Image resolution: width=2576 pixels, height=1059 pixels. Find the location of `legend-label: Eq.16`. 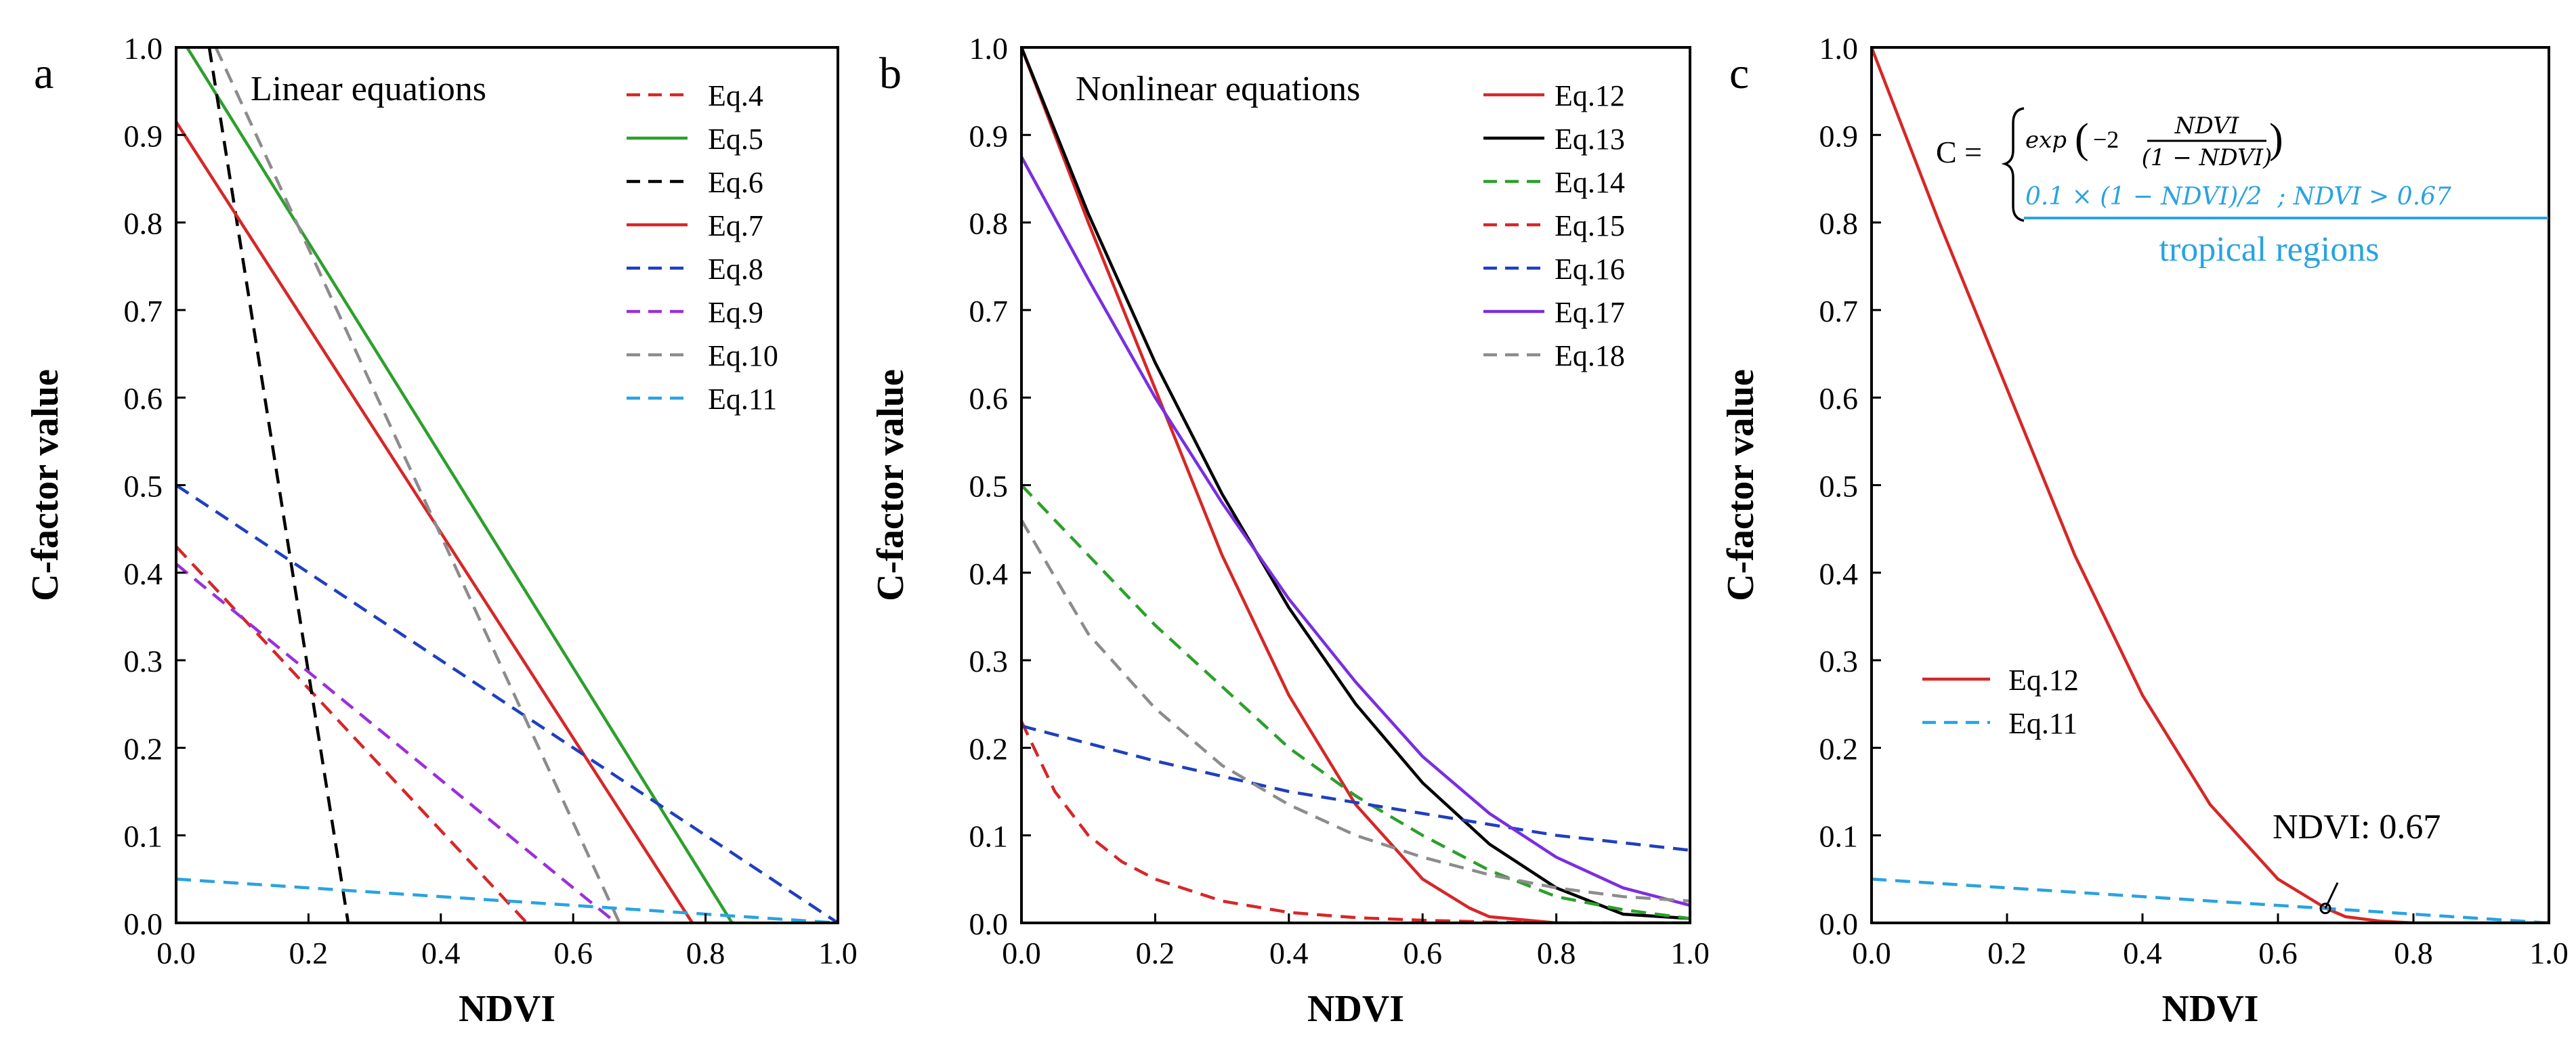

legend-label: Eq.16 is located at coordinates (1590, 269).